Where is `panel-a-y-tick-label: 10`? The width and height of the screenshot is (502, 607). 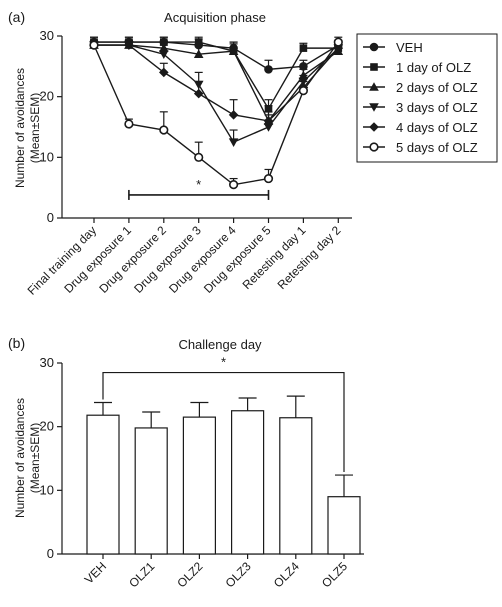 panel-a-y-tick-label: 10 is located at coordinates (47, 156).